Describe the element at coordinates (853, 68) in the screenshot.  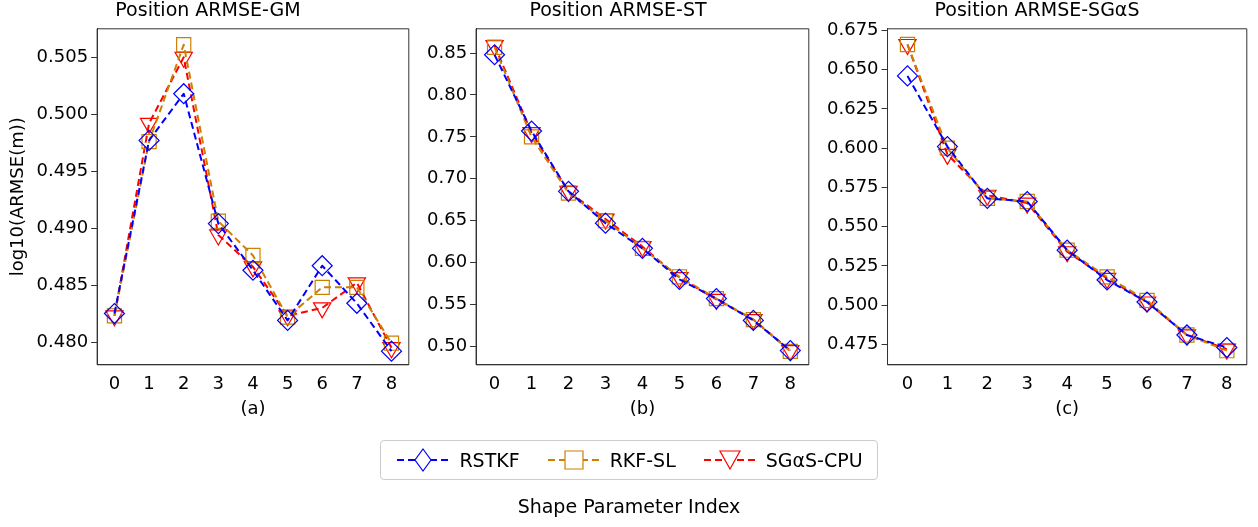
I see `y-tick-label: 0.650` at that location.